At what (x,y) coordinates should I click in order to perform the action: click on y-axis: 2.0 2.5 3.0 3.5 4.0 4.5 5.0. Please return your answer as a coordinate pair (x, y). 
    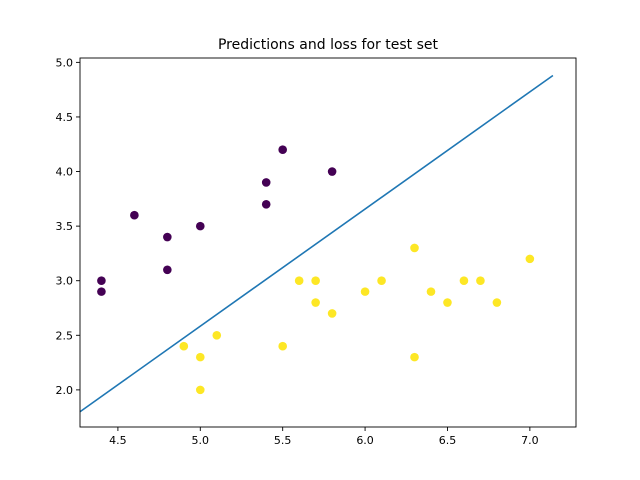
    Looking at the image, I should click on (68, 226).